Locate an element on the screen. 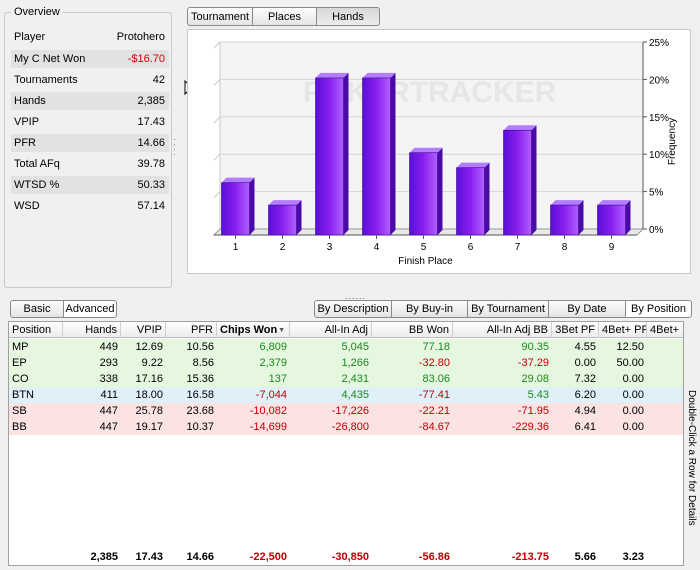 This screenshot has width=700, height=570. table-cell: 10.37 is located at coordinates (200, 427).